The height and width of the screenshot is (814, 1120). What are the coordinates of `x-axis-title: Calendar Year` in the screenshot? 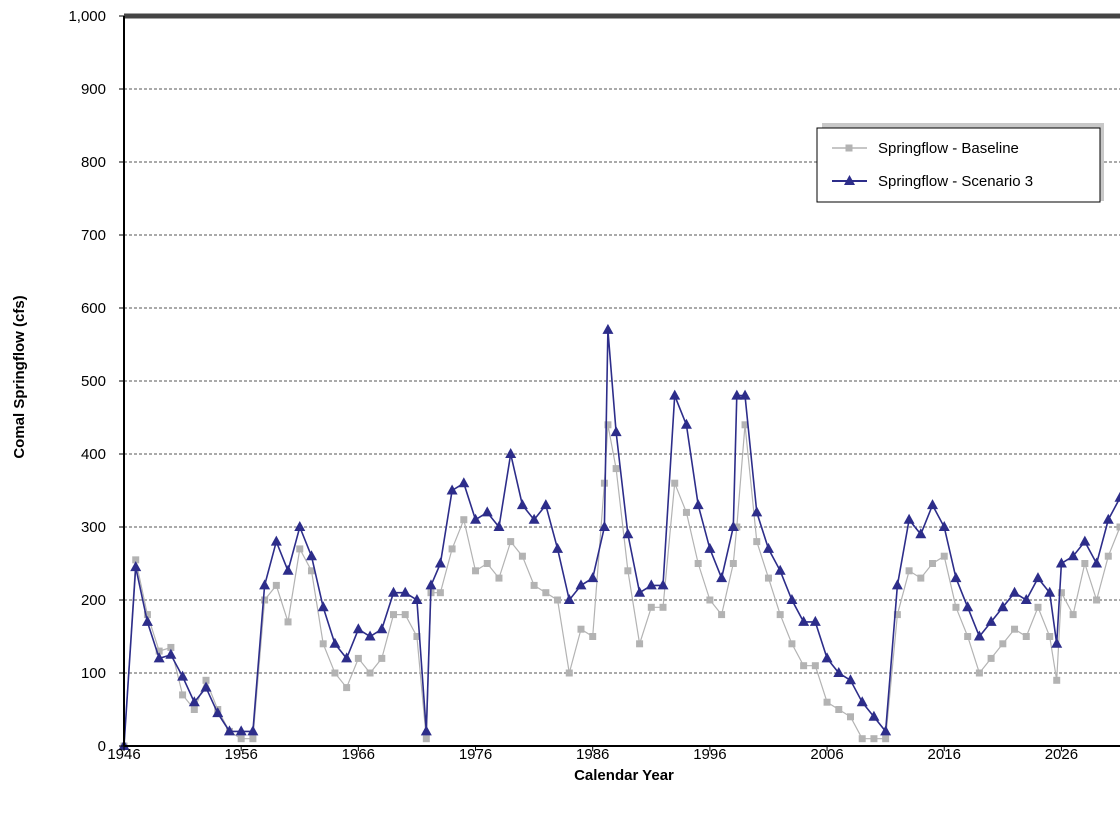 It's located at (624, 775).